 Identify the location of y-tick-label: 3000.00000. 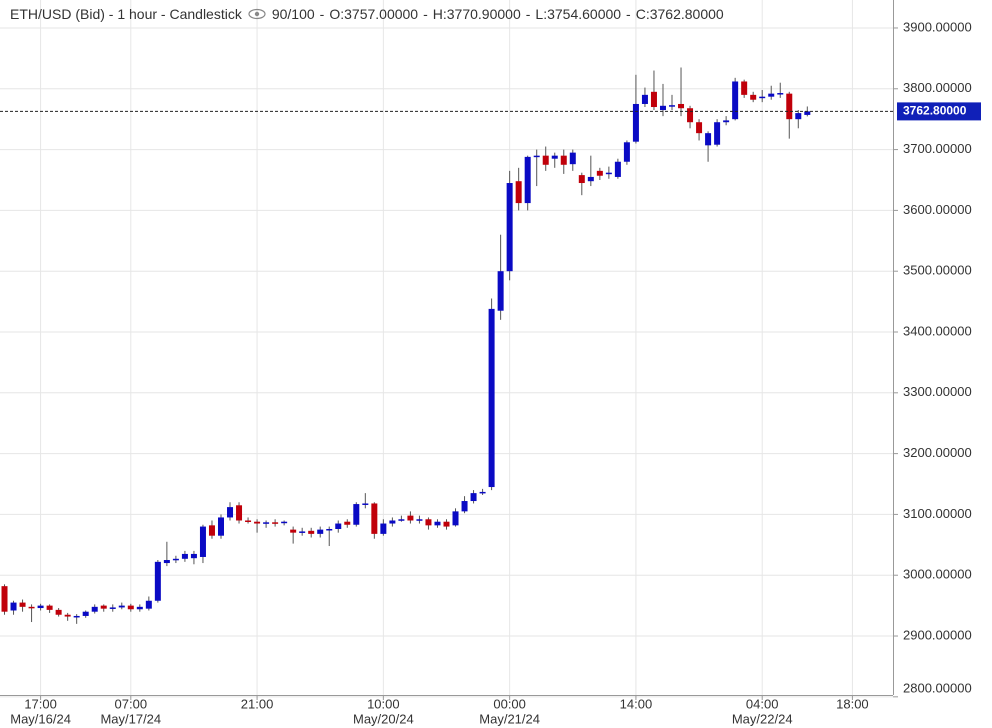
(937, 574).